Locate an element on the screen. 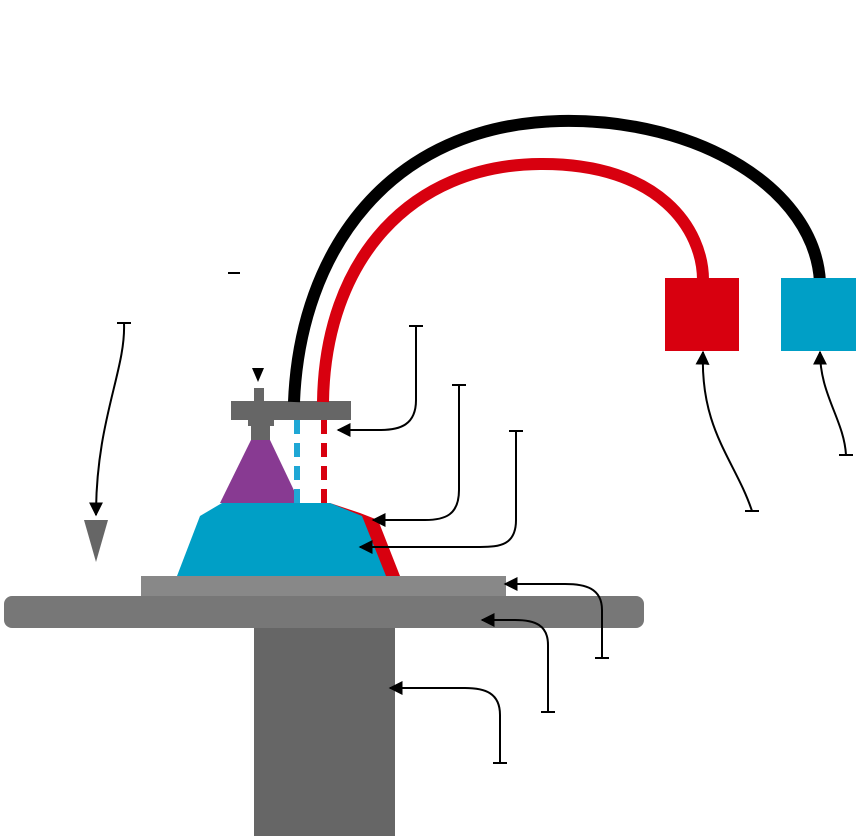 The height and width of the screenshot is (836, 856). table-platform is located at coordinates (324, 612).